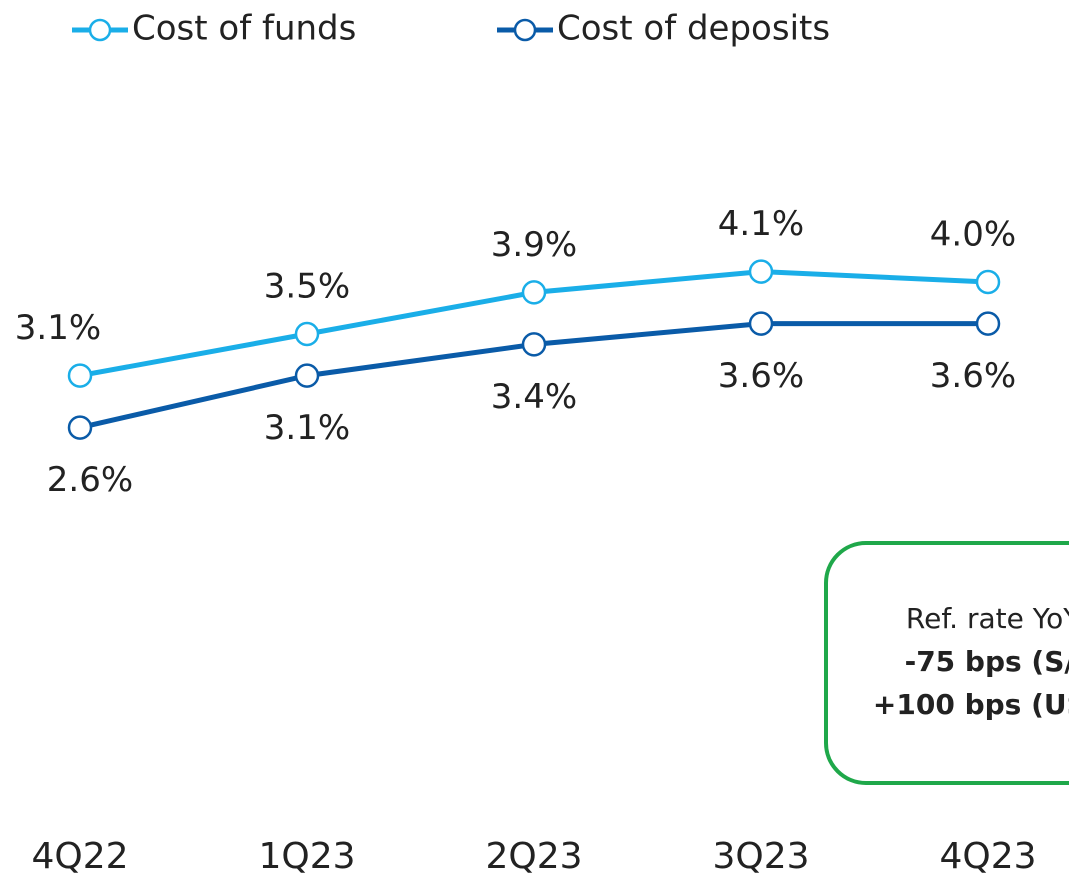 This screenshot has height=879, width=1069. I want to click on legend-label: Cost of deposits, so click(693, 29).